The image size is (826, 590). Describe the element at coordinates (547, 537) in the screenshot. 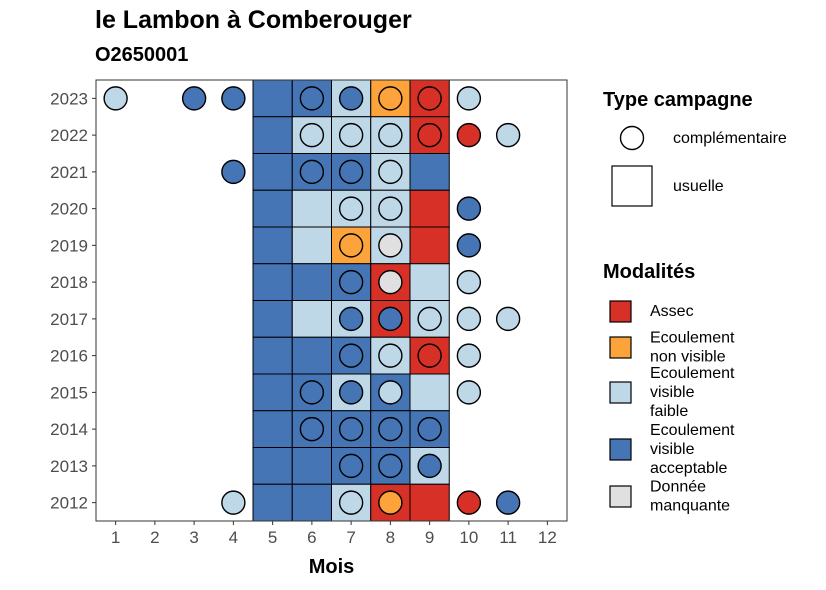

I see `x-tick-label: 12` at that location.